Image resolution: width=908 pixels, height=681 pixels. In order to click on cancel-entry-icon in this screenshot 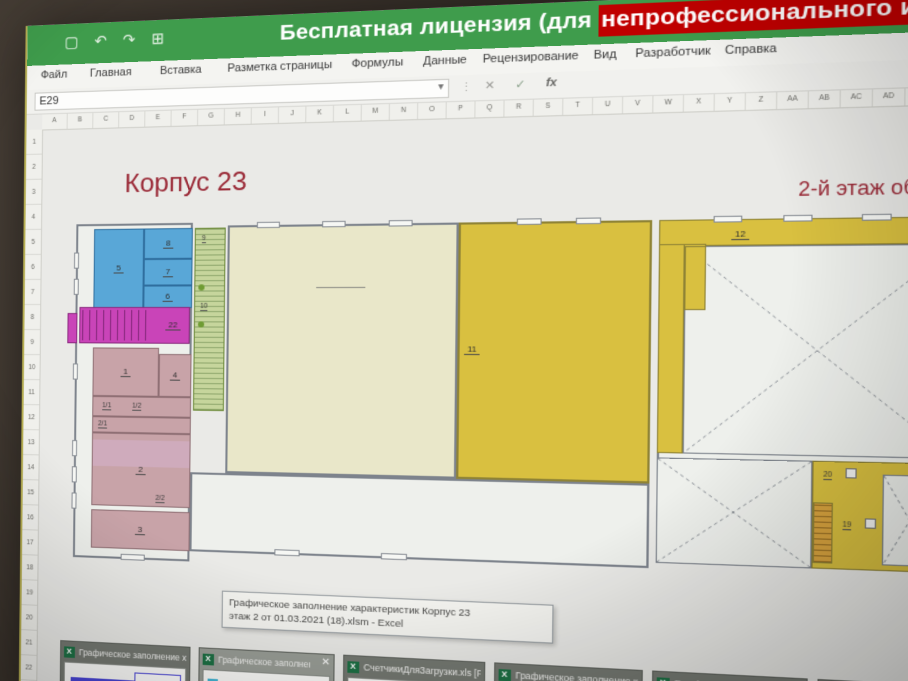, I will do `click(490, 85)`.